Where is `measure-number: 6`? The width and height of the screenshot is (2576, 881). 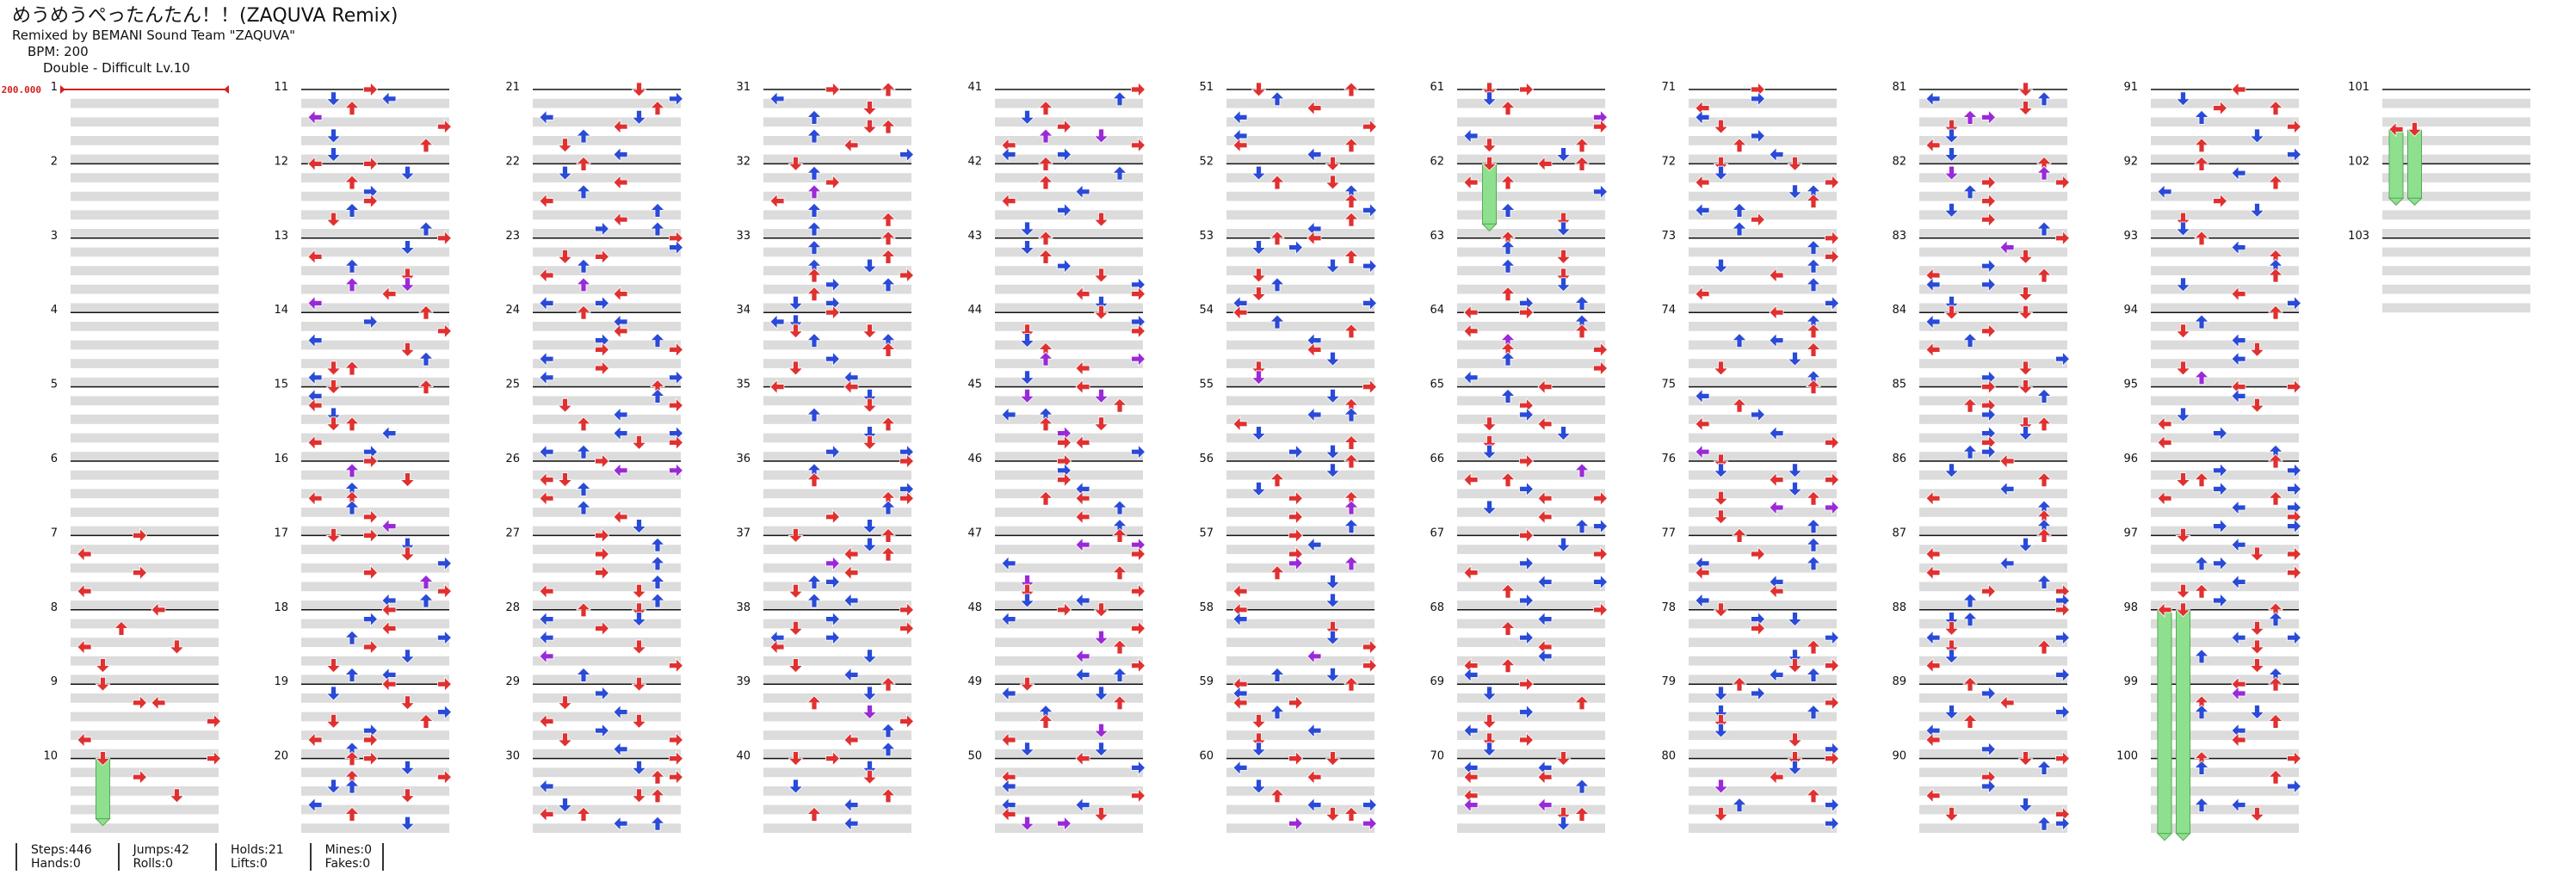 measure-number: 6 is located at coordinates (54, 459).